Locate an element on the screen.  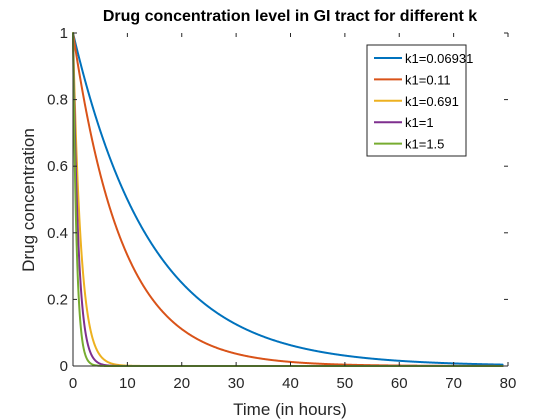
y-tick-label: 0 is located at coordinates (64, 366).